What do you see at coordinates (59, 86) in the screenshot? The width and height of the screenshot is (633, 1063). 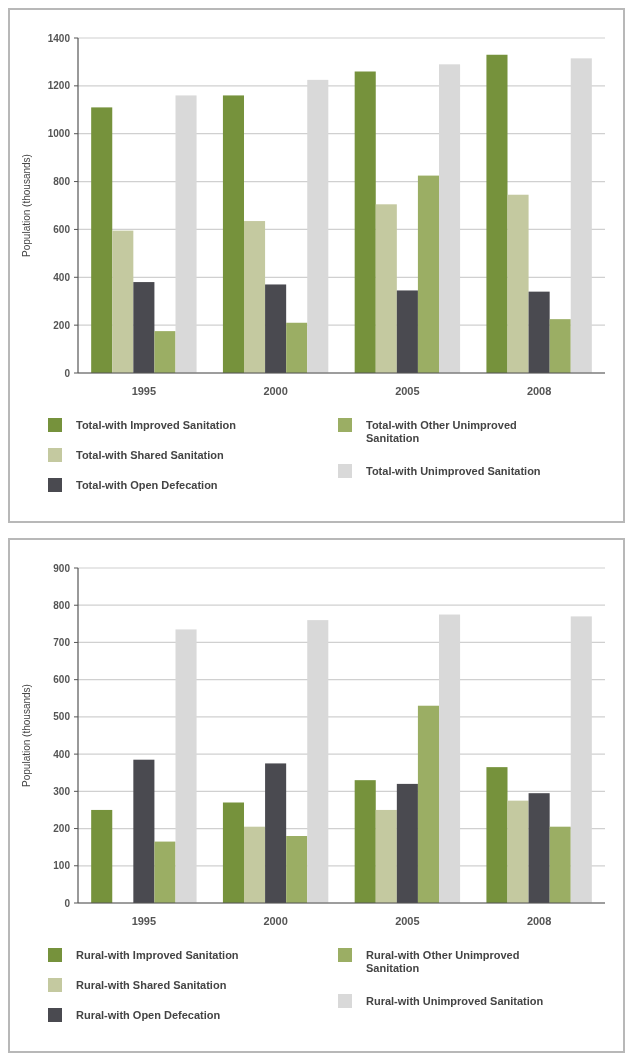 I see `y-tick-label: 1200` at bounding box center [59, 86].